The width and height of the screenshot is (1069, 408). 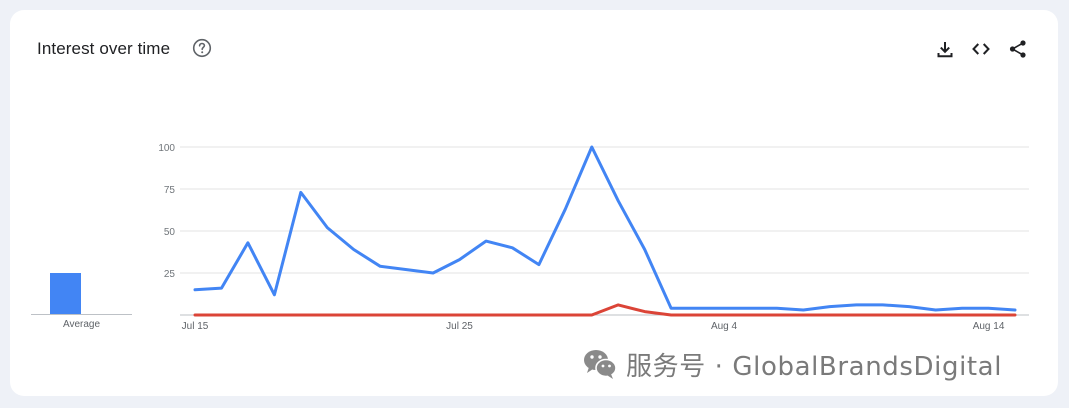 What do you see at coordinates (1018, 49) in the screenshot?
I see `share-icon` at bounding box center [1018, 49].